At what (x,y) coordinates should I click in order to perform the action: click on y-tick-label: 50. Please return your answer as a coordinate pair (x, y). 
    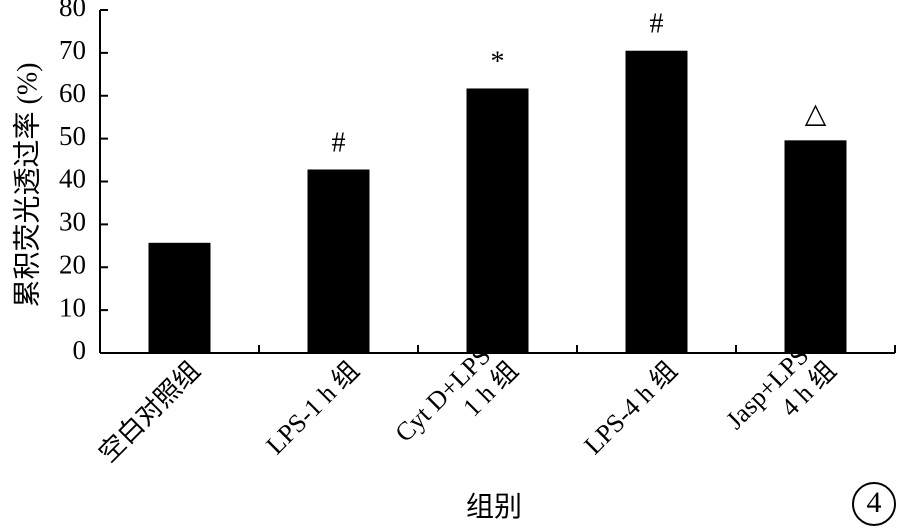
    Looking at the image, I should click on (72, 136).